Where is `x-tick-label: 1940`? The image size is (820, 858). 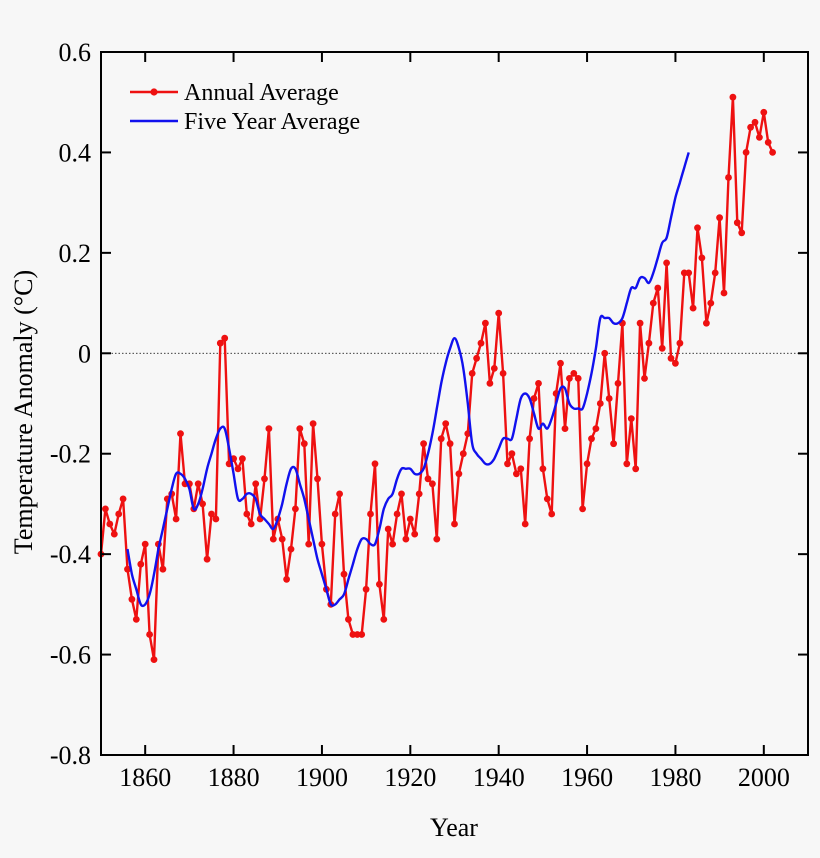 x-tick-label: 1940 is located at coordinates (499, 777).